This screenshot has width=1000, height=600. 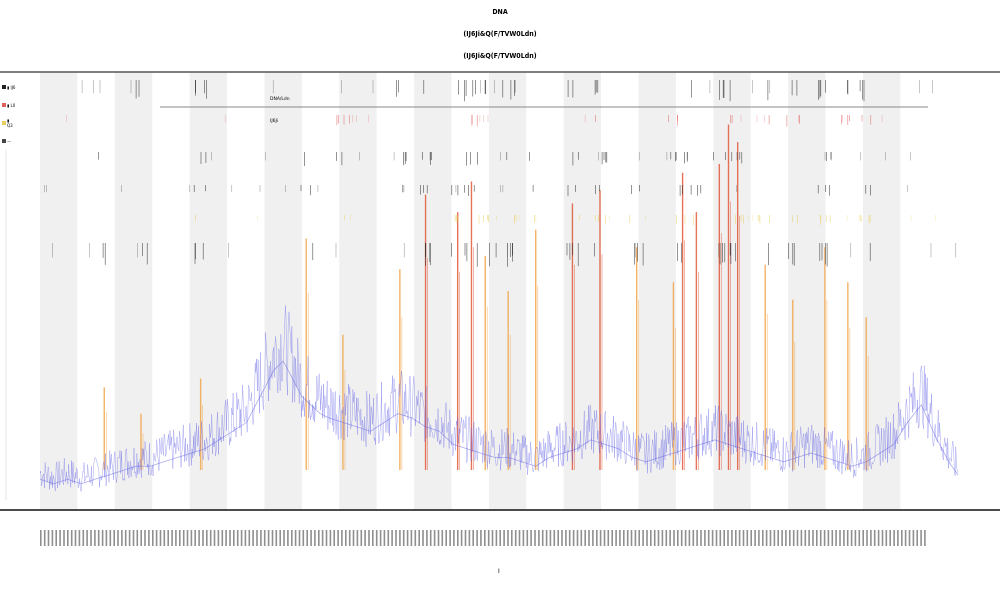 I want to click on legend-label: ▮ L0, so click(x=11, y=105).